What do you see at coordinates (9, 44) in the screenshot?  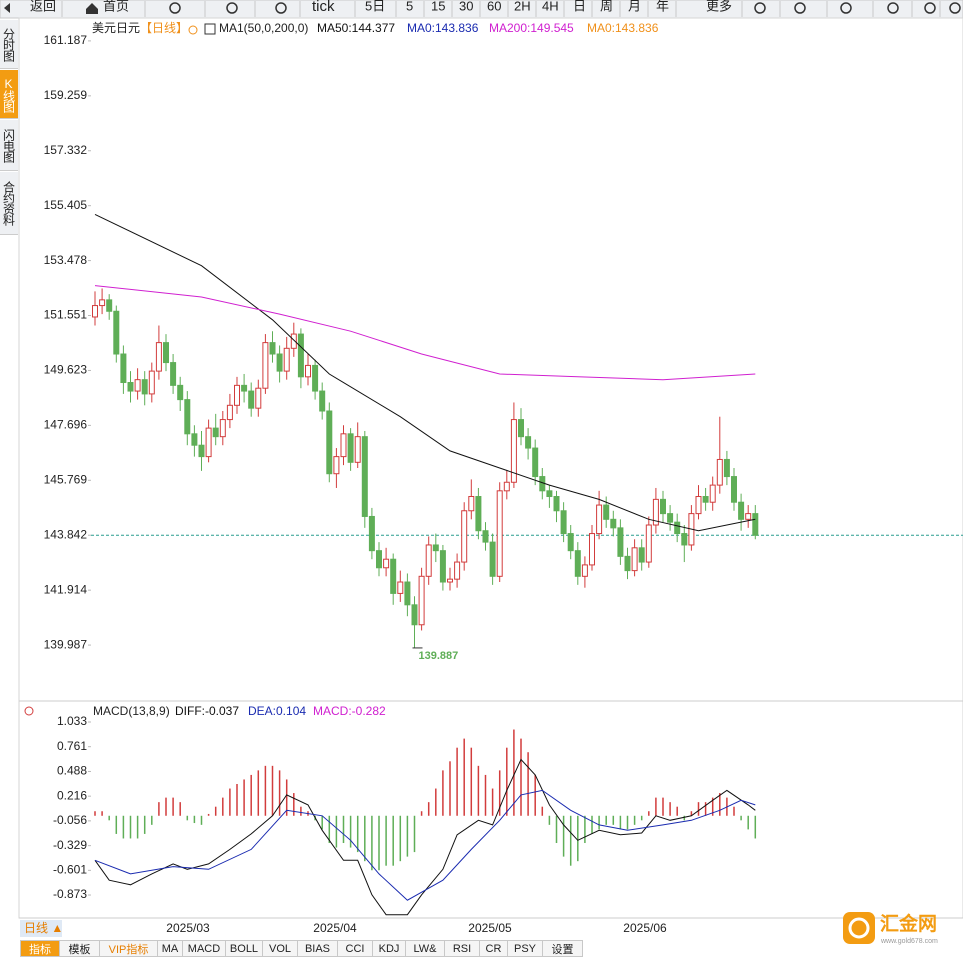 I see `side-tab: 分时图` at bounding box center [9, 44].